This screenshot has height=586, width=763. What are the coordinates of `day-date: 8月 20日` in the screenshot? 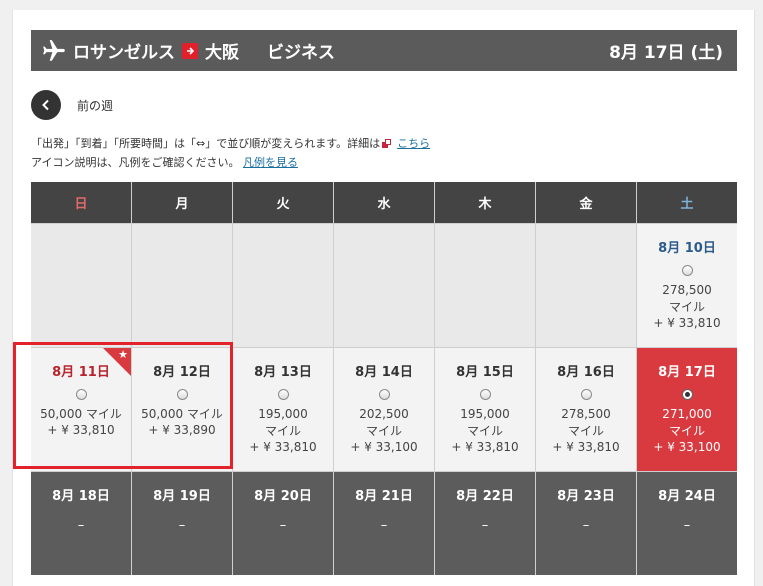 It's located at (283, 496).